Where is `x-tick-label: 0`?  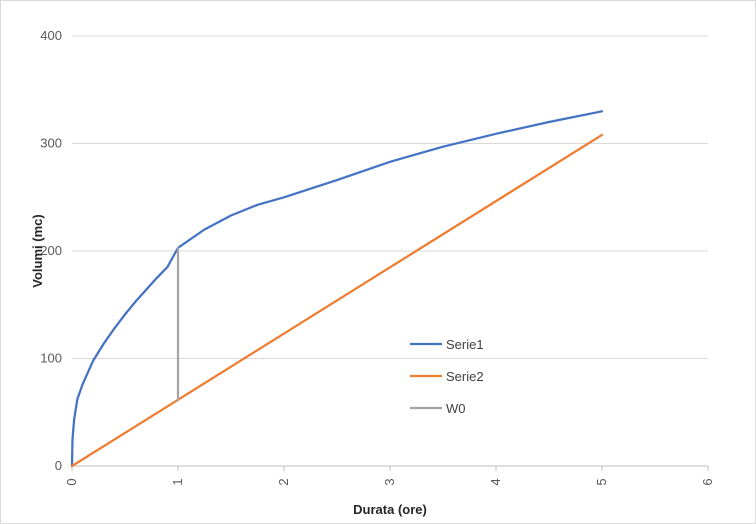 x-tick-label: 0 is located at coordinates (71, 481).